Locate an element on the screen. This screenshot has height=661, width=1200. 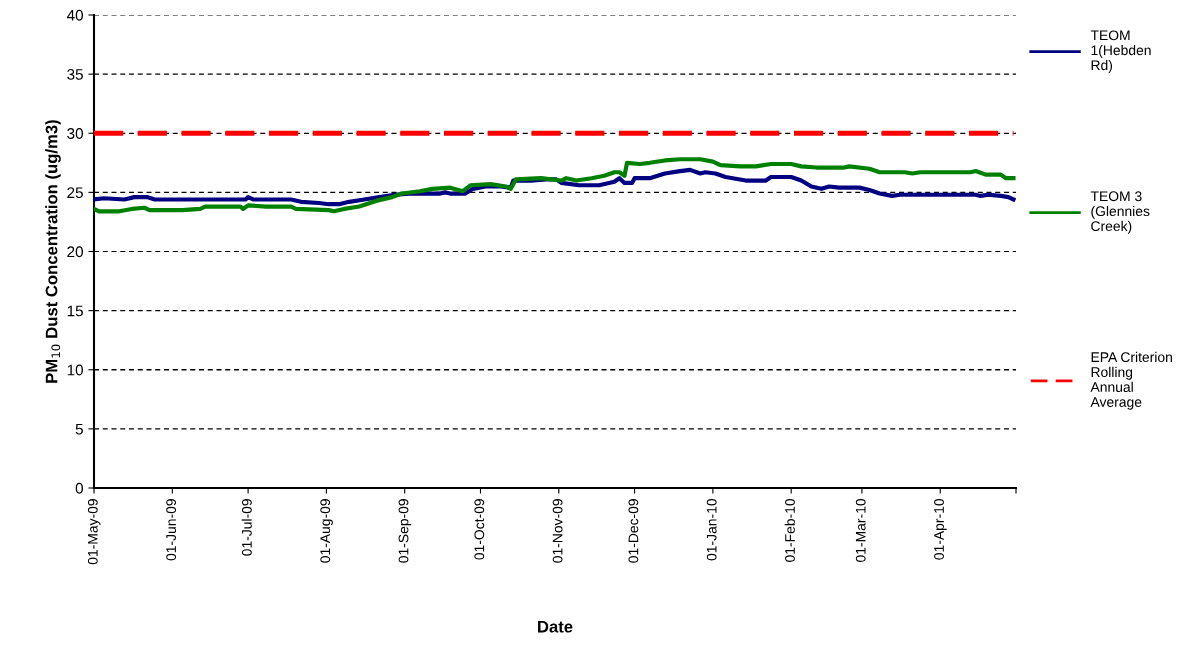
y-tick-label: 15 is located at coordinates (75, 311).